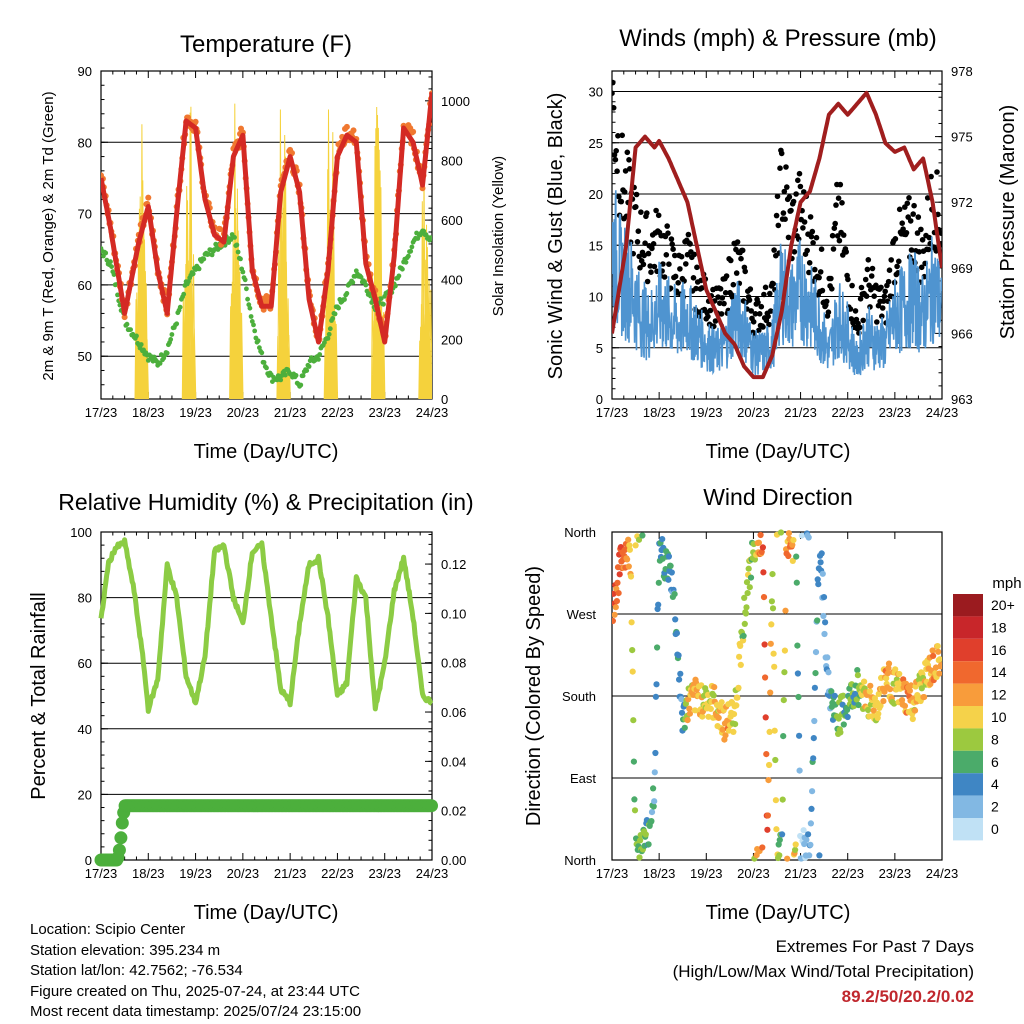 The image size is (1024, 1024). Describe the element at coordinates (874, 946) in the screenshot. I see `extremes-heading: Extremes For Past 7 Days` at that location.